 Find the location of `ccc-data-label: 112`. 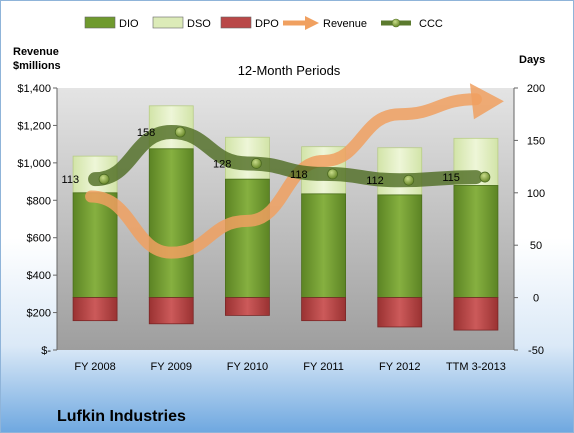

ccc-data-label: 112 is located at coordinates (375, 181).